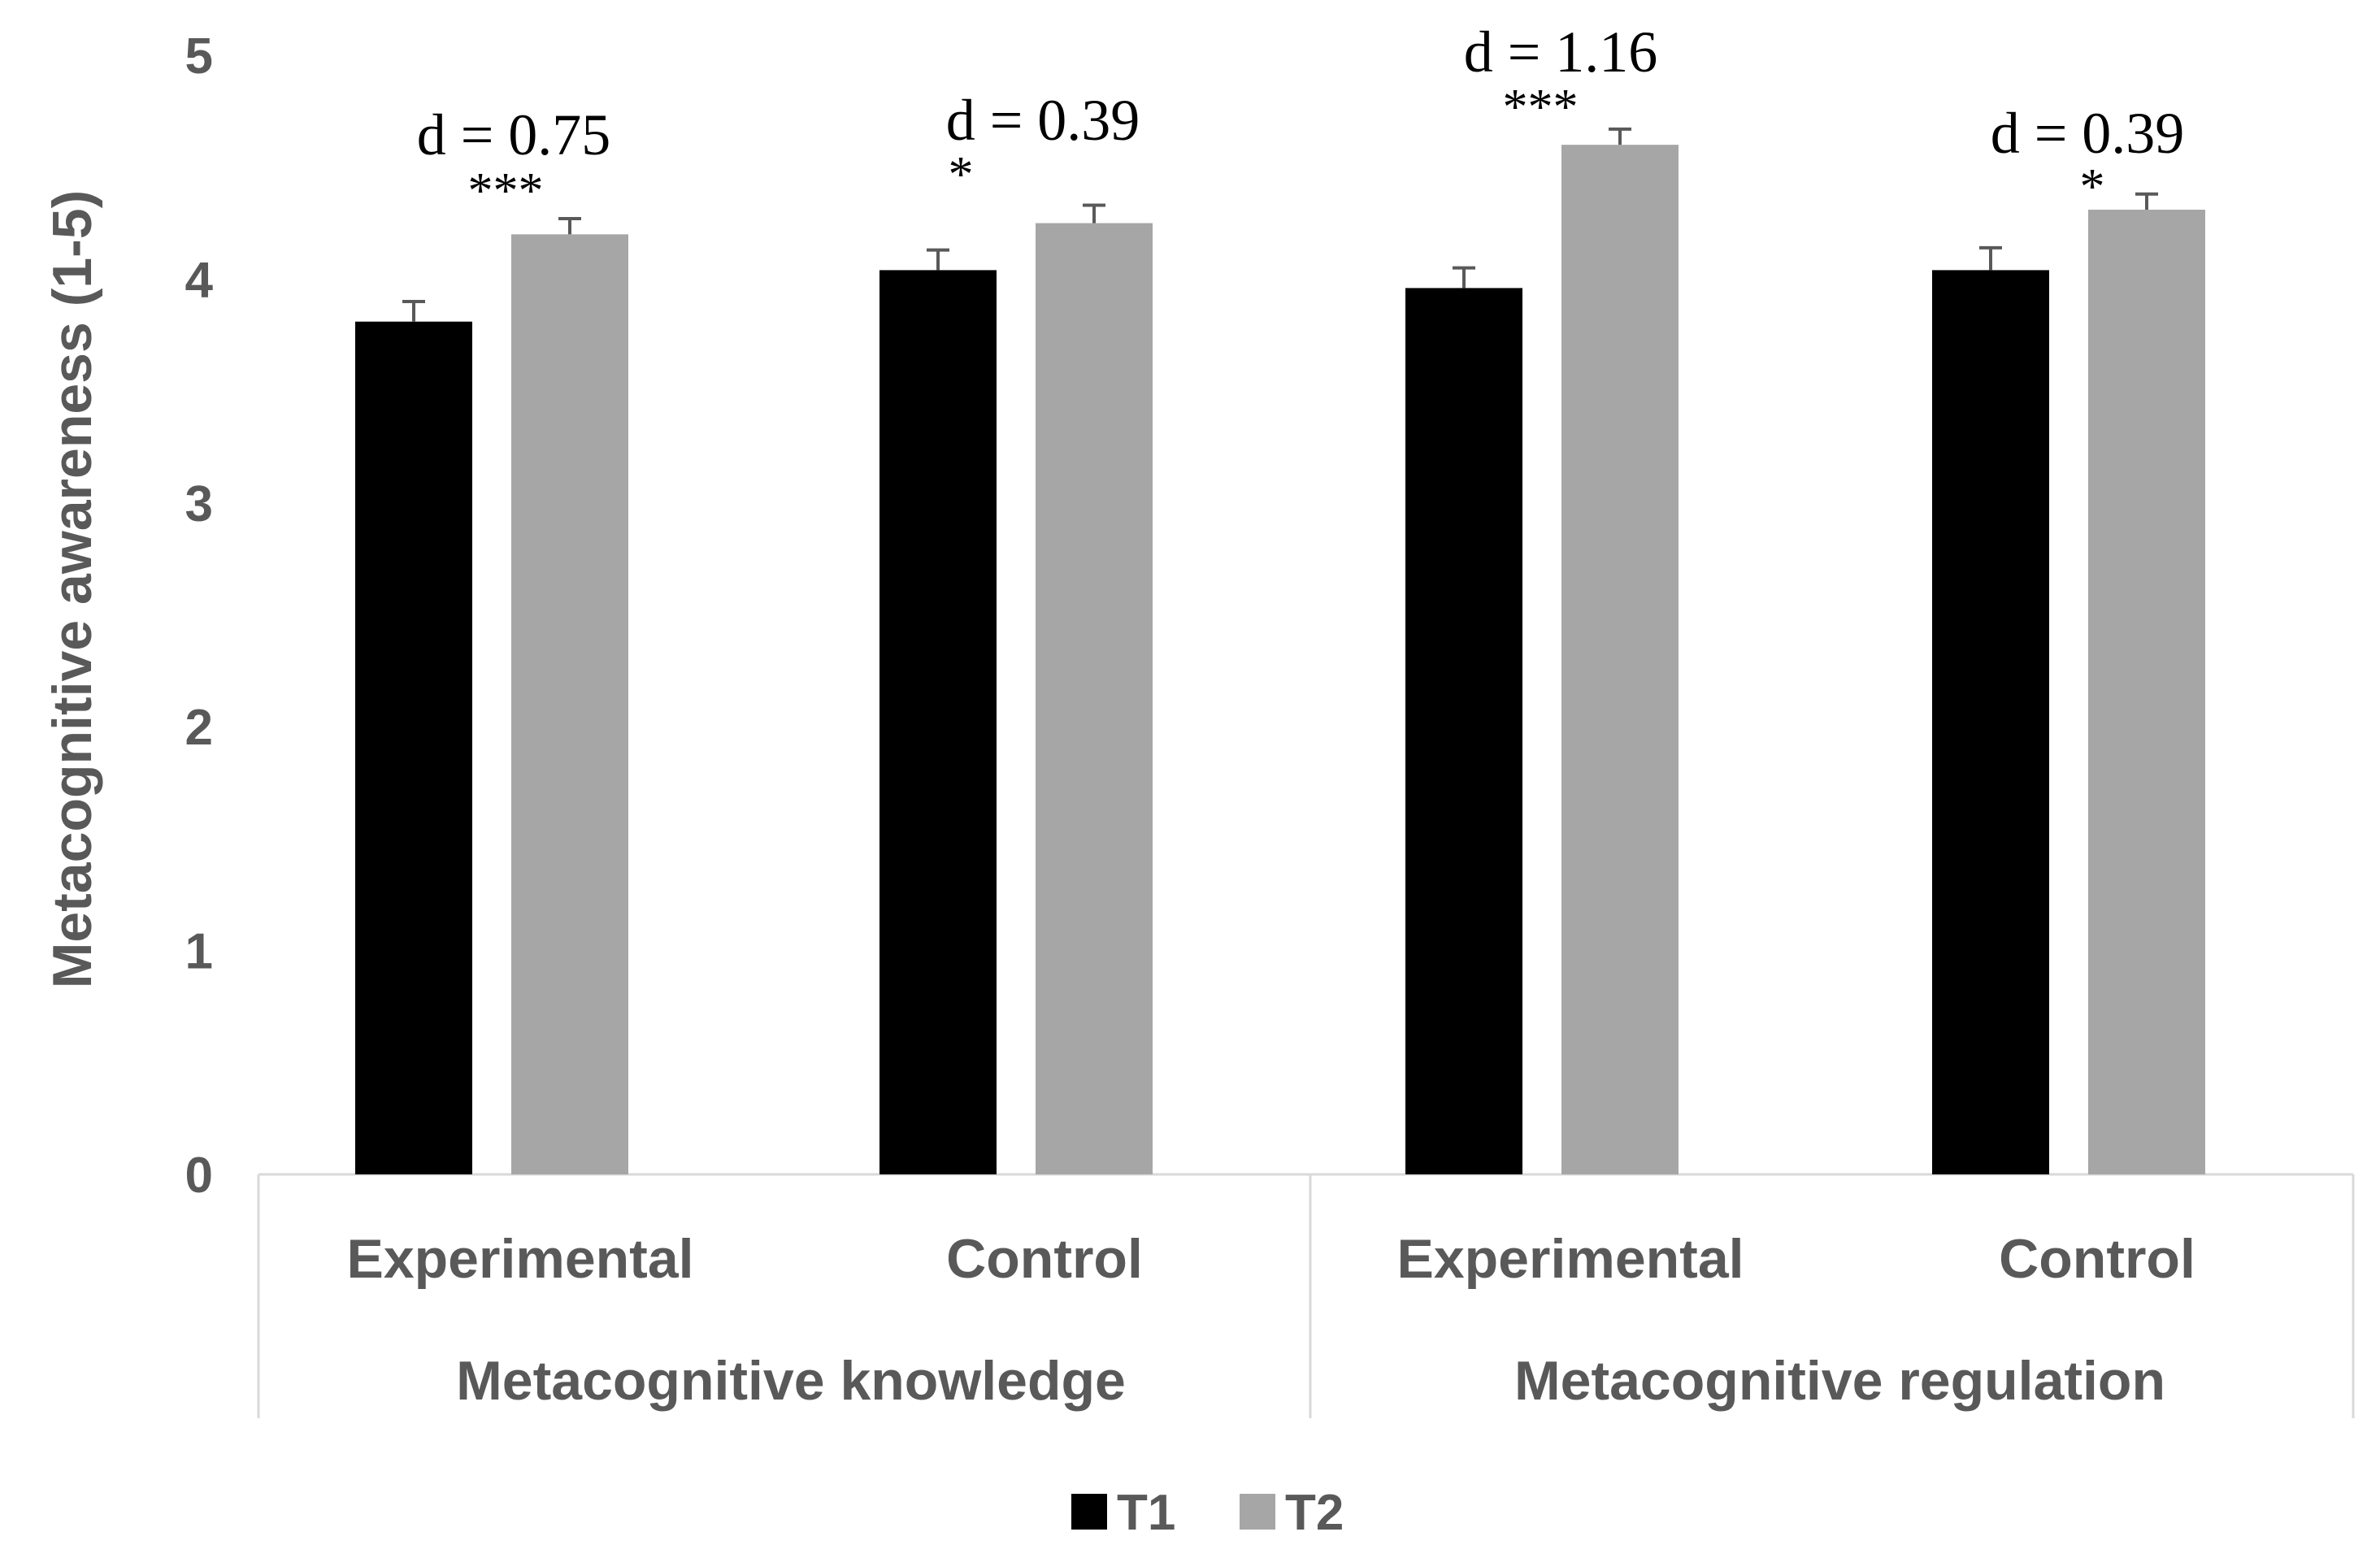 Image resolution: width=2380 pixels, height=1558 pixels. What do you see at coordinates (1146, 1513) in the screenshot?
I see `legend-label: T1` at bounding box center [1146, 1513].